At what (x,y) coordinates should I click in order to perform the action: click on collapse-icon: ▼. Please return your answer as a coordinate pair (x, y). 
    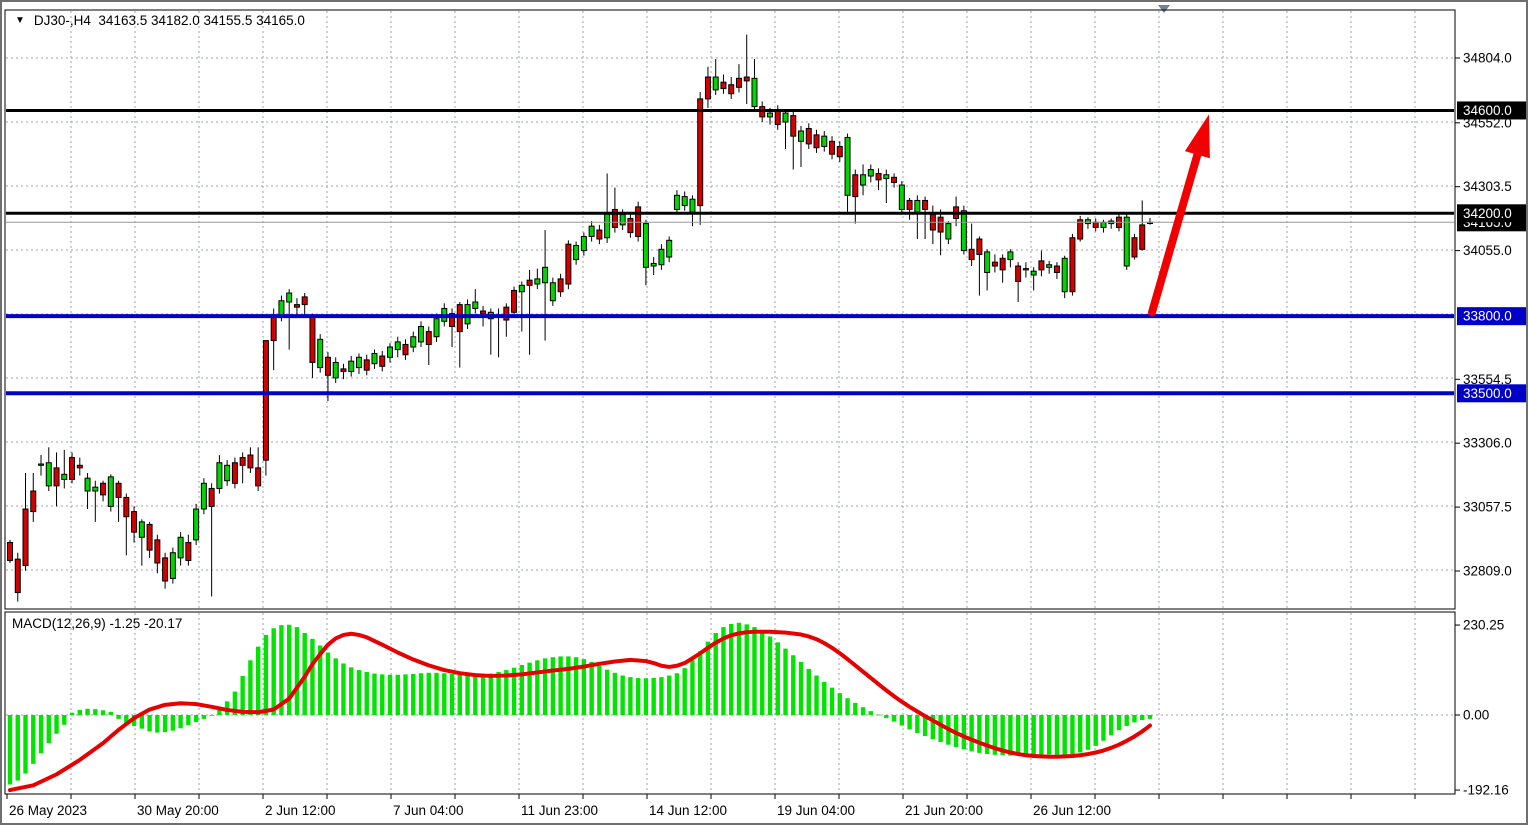
    Looking at the image, I should click on (20, 20).